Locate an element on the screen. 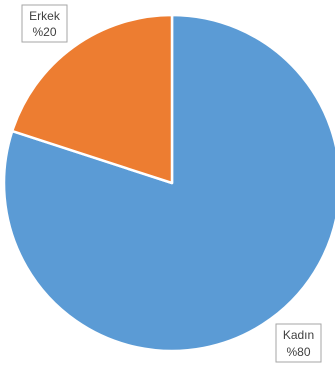  data-label-erkek-value: %20 is located at coordinates (44, 32).